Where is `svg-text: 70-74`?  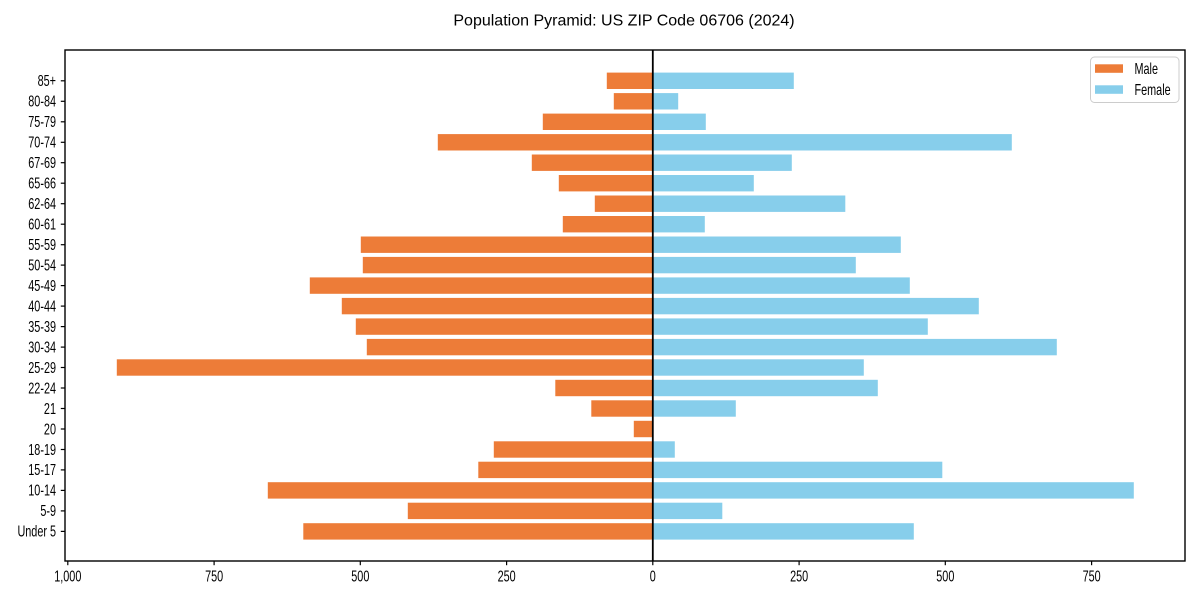 svg-text: 70-74 is located at coordinates (42, 142).